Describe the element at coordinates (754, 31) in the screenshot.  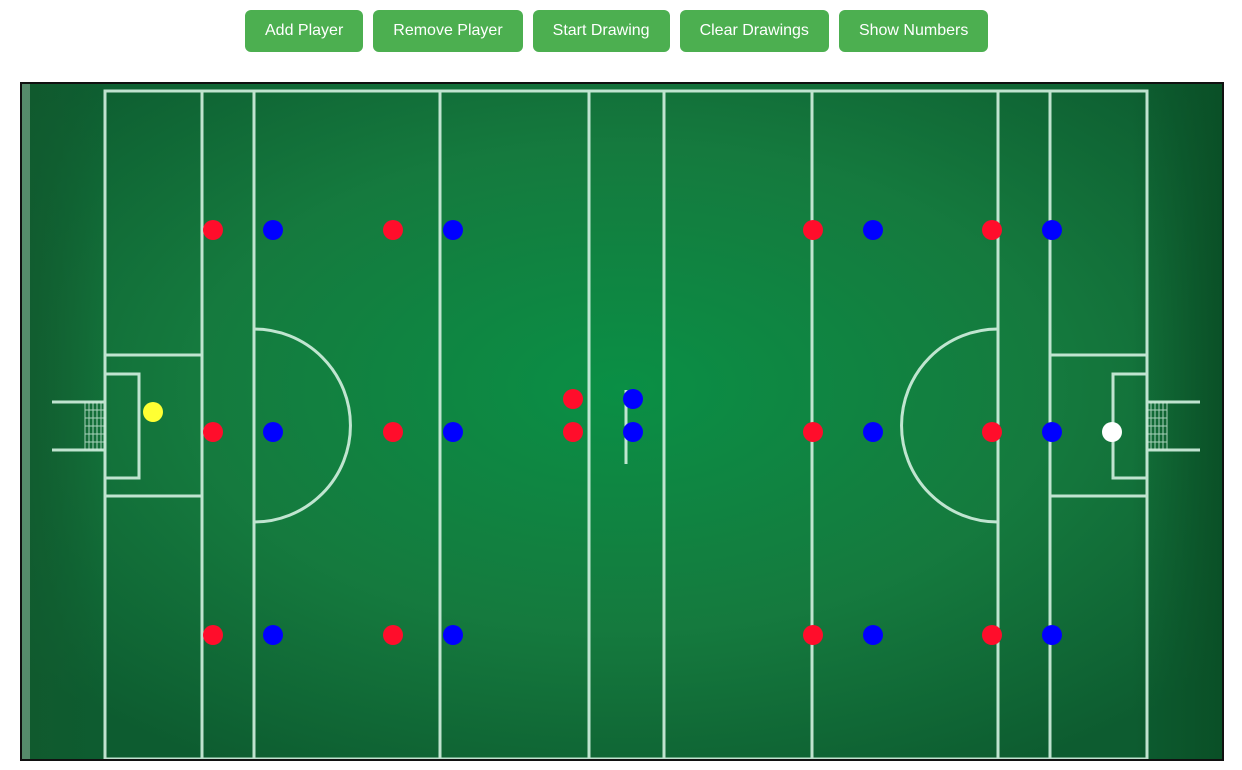
I see `clear-drawings-button: Clear Drawings` at that location.